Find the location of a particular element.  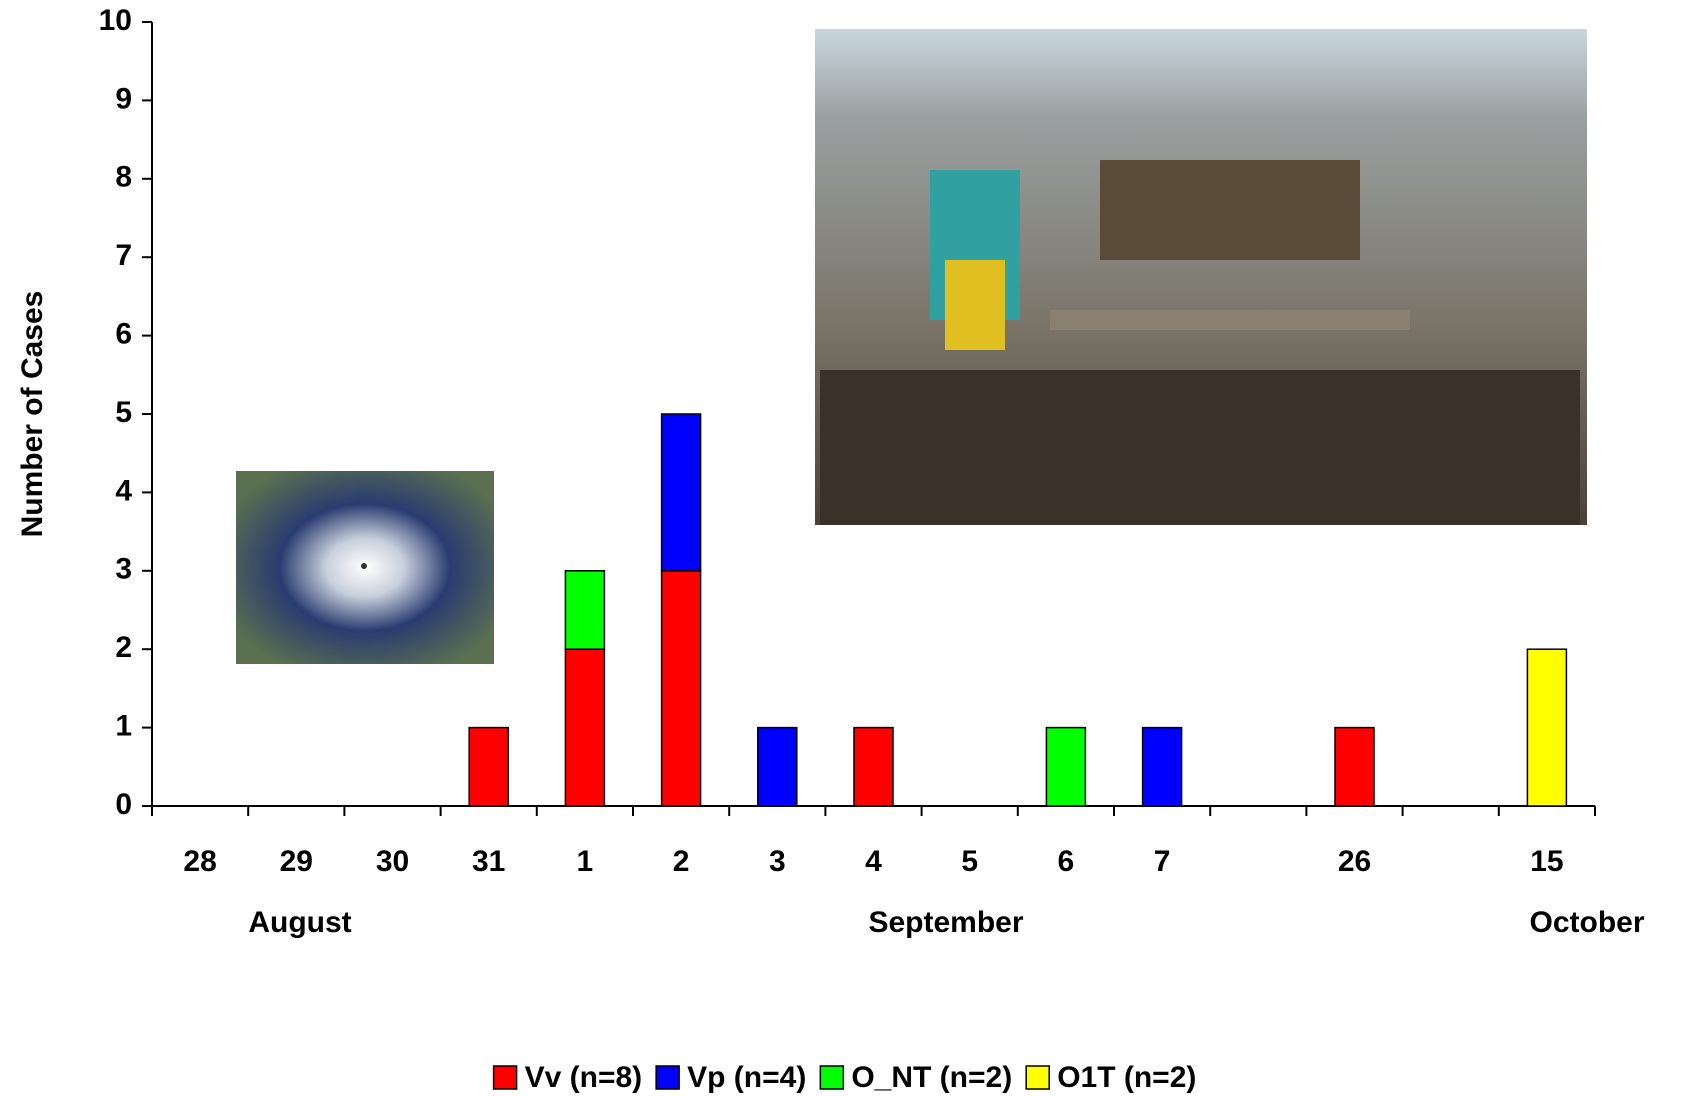

legend-label: Vv (n=8) is located at coordinates (584, 1077).